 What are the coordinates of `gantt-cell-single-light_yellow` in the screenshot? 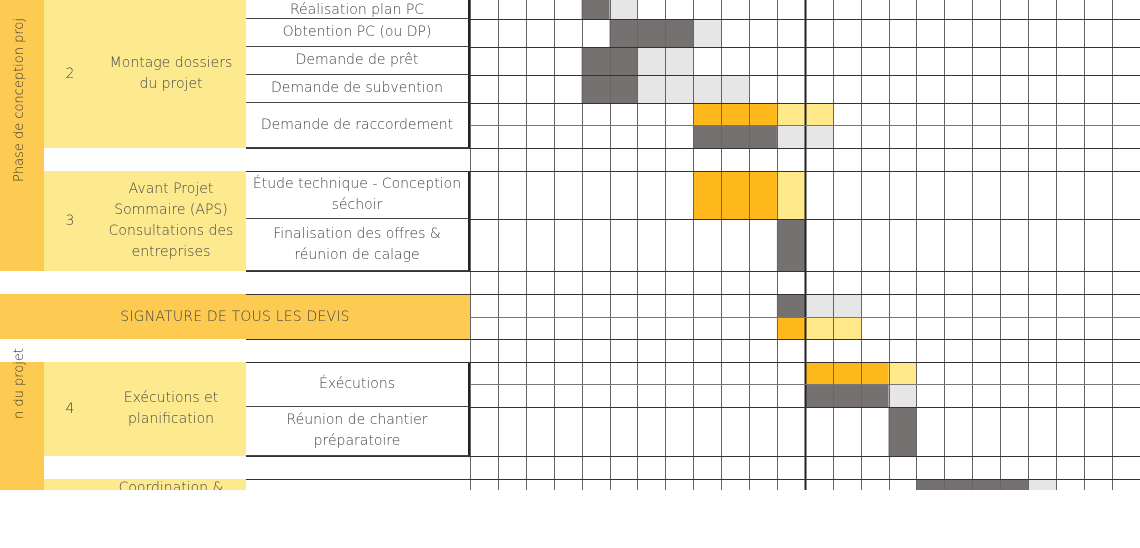 It's located at (791, 195).